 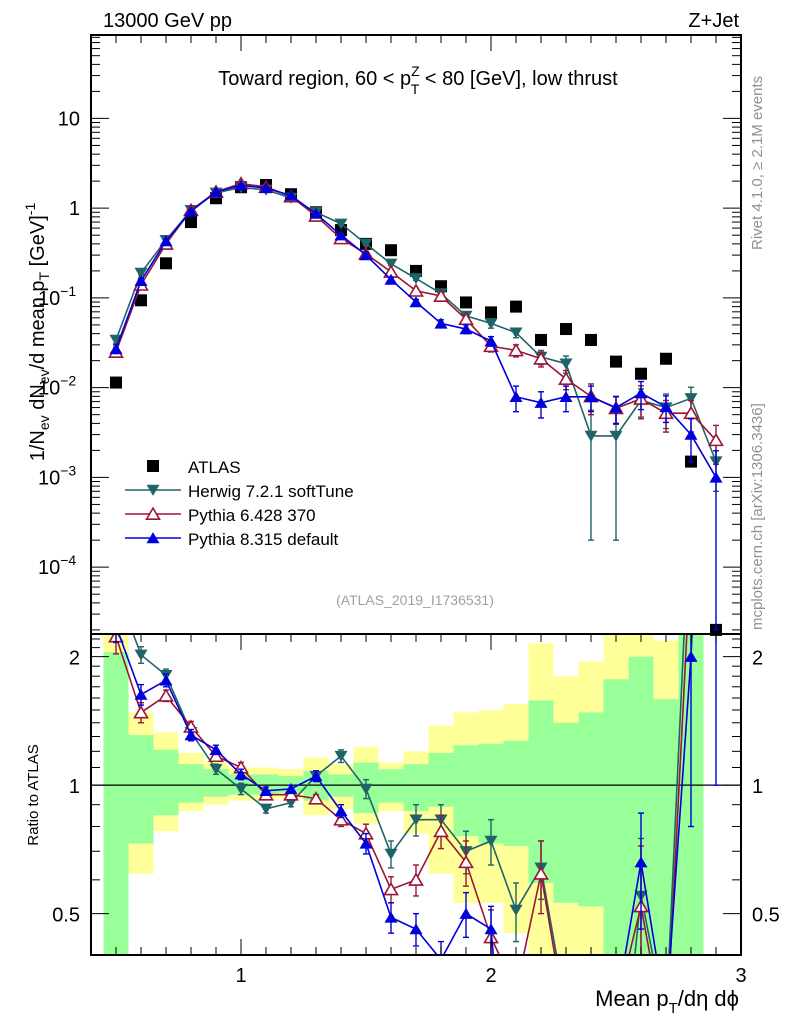 What do you see at coordinates (66, 916) in the screenshot?
I see `ratio-y-tick-label-left: 0.5` at bounding box center [66, 916].